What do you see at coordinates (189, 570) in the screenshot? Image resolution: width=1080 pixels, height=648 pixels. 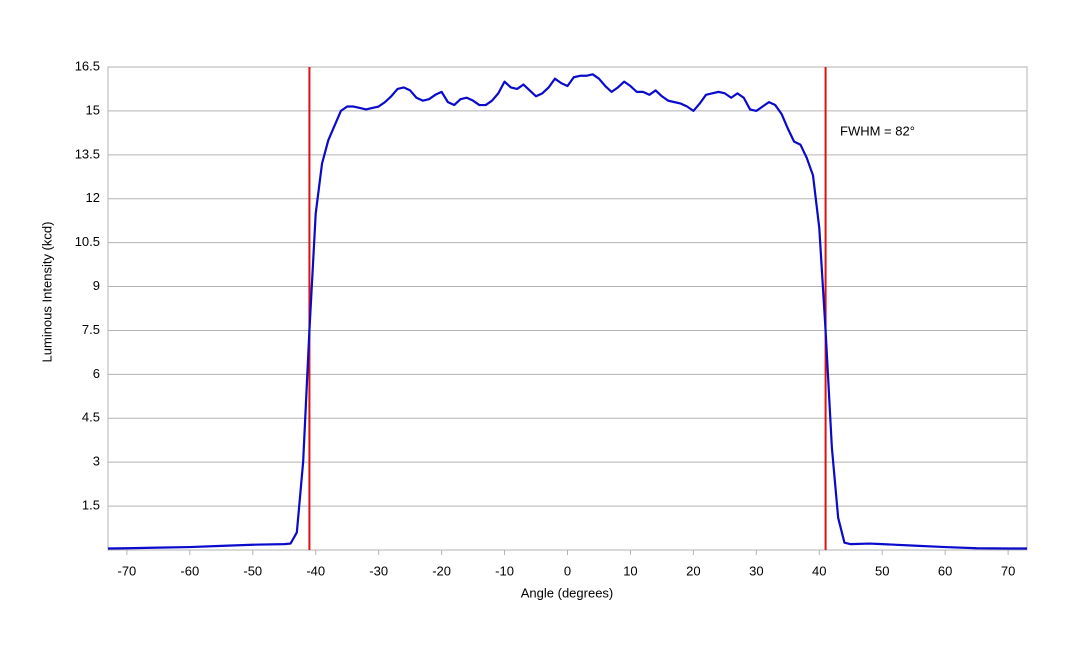 I see `x-tick-label: -60` at bounding box center [189, 570].